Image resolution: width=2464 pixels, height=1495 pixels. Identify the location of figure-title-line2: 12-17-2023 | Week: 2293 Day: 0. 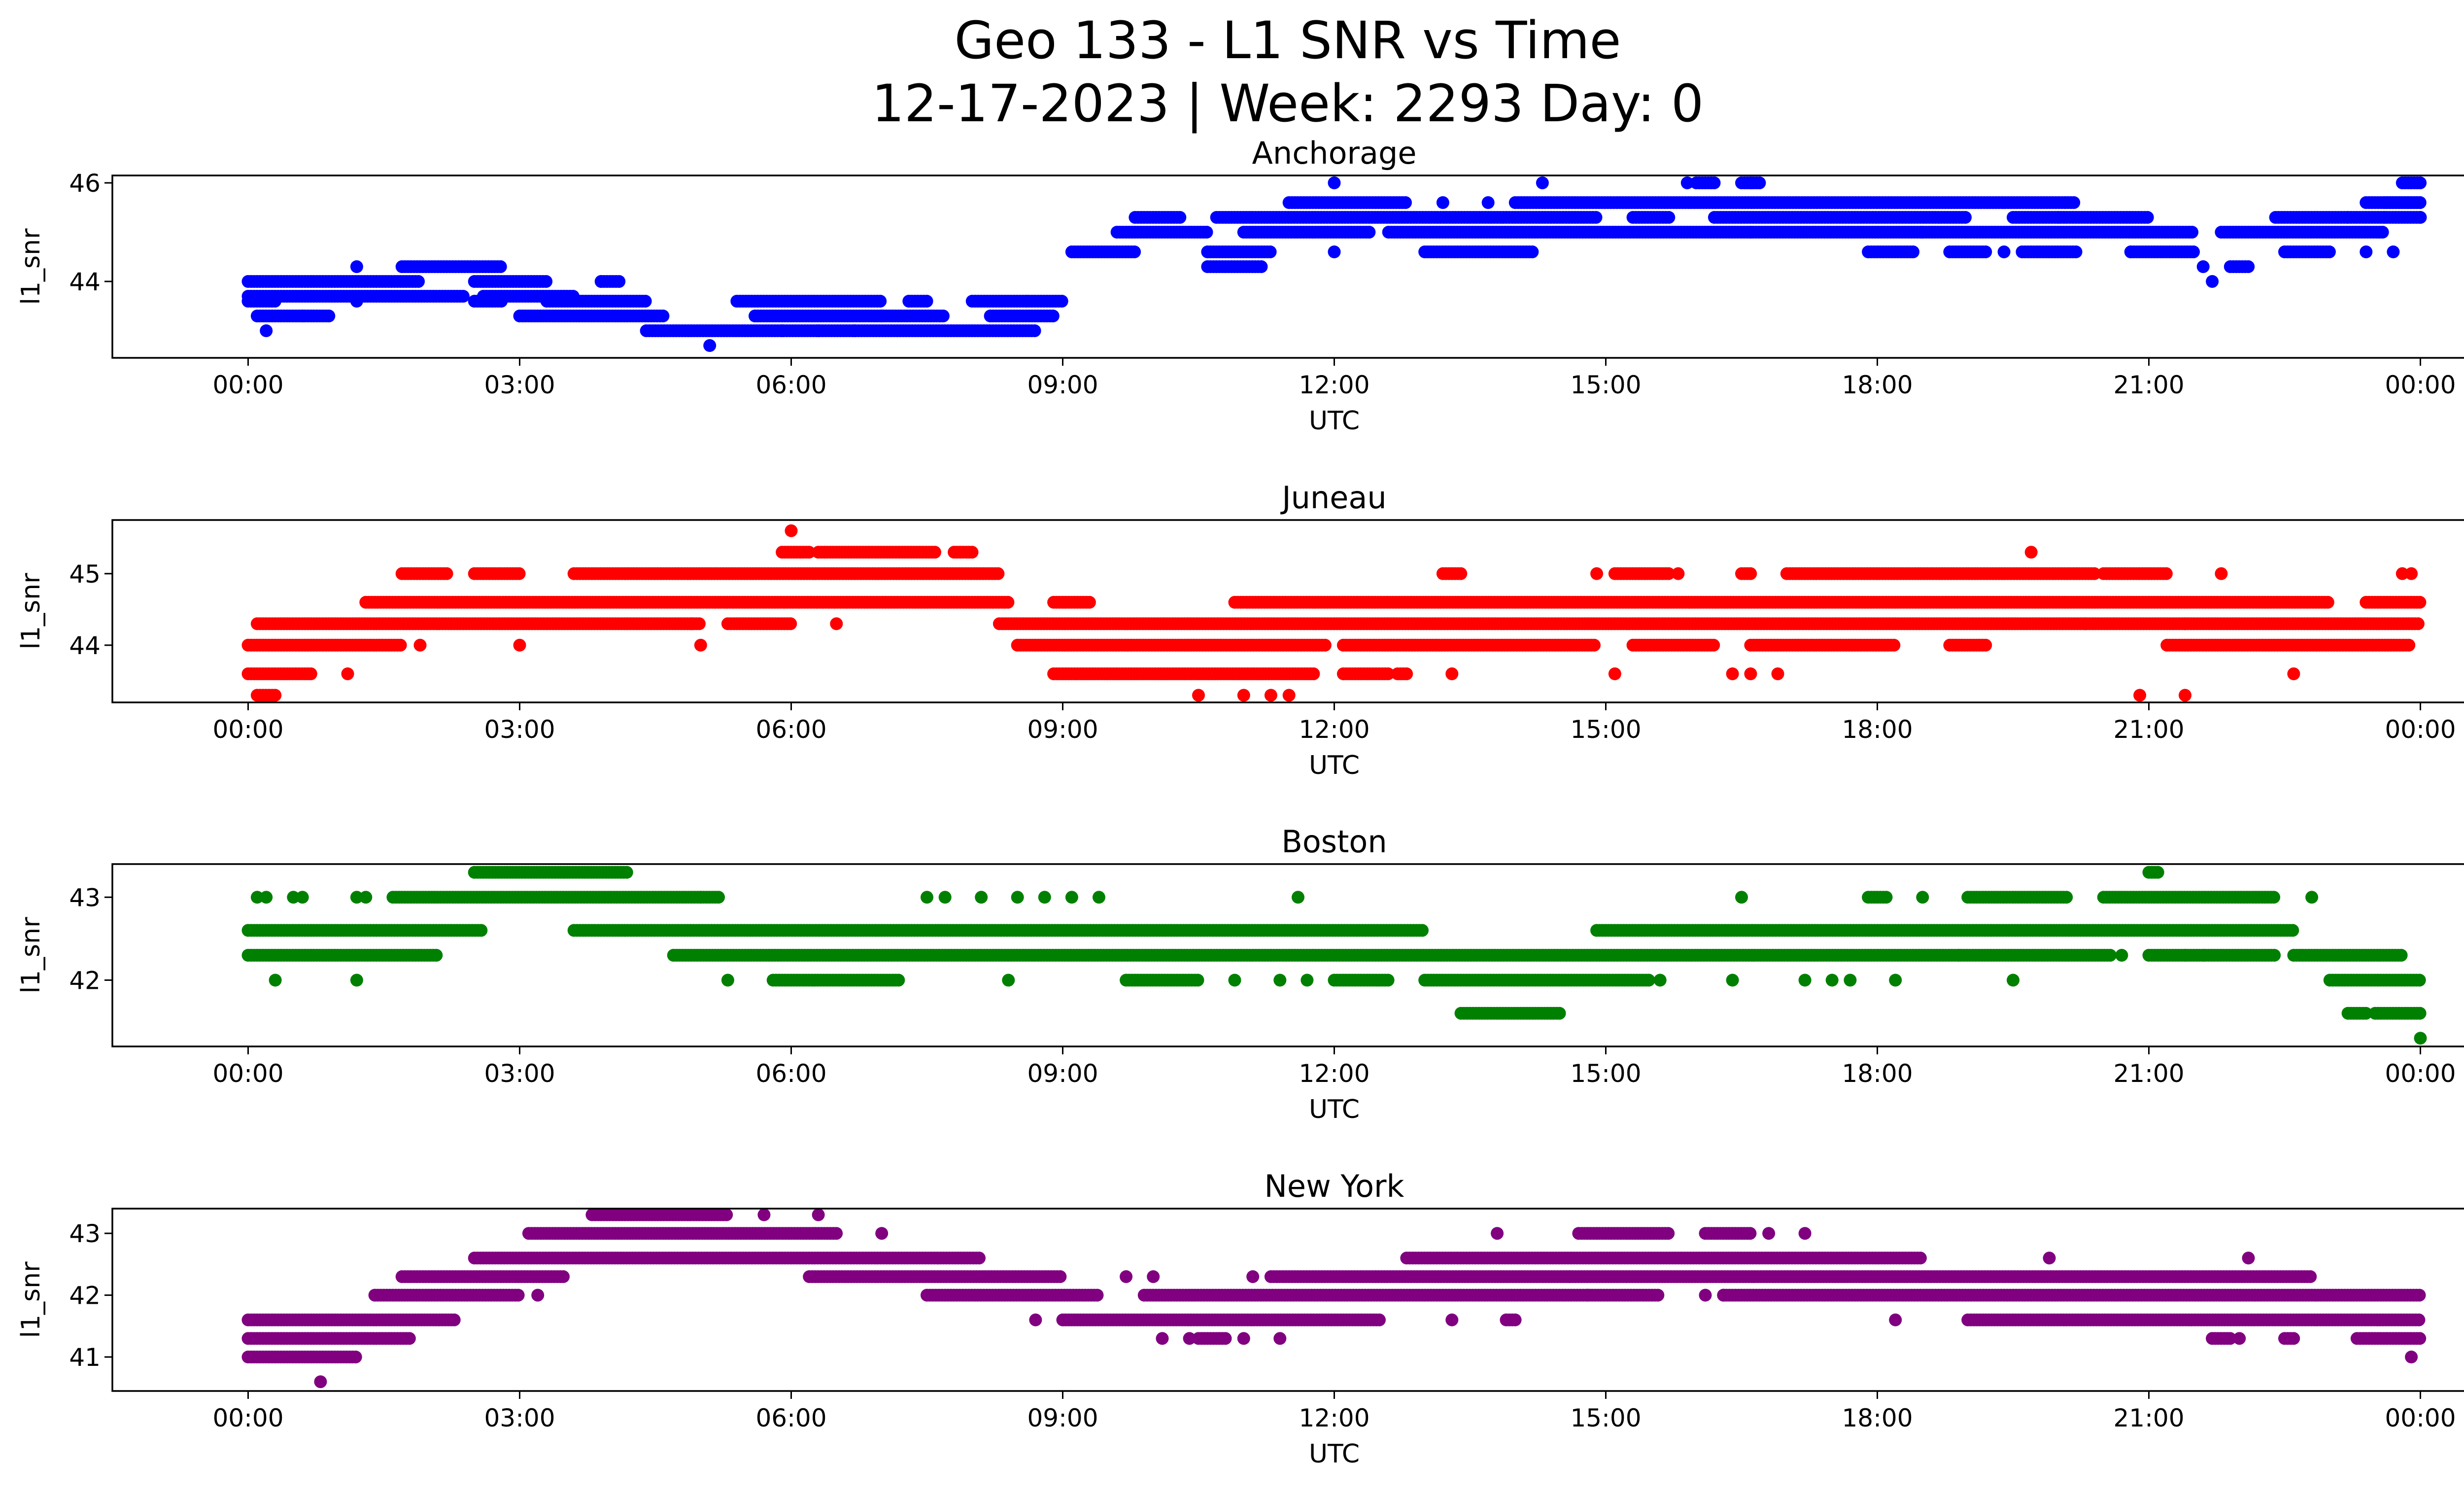
(1287, 103).